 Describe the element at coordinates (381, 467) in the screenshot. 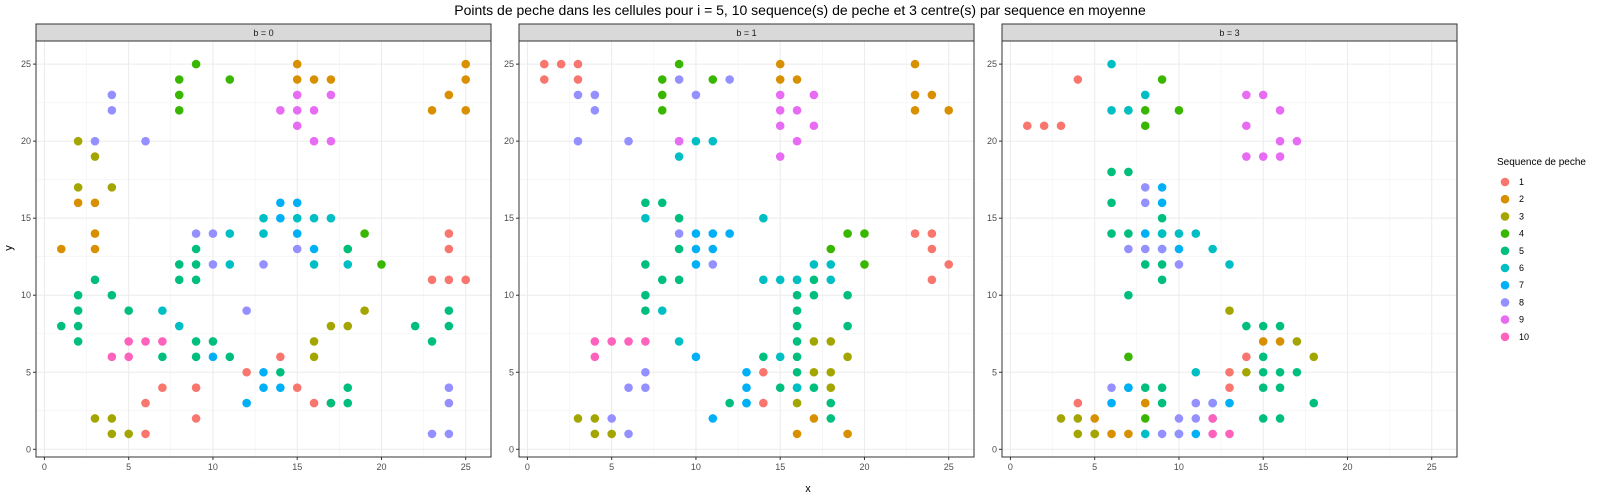

I see `x-tick-label: 20` at that location.